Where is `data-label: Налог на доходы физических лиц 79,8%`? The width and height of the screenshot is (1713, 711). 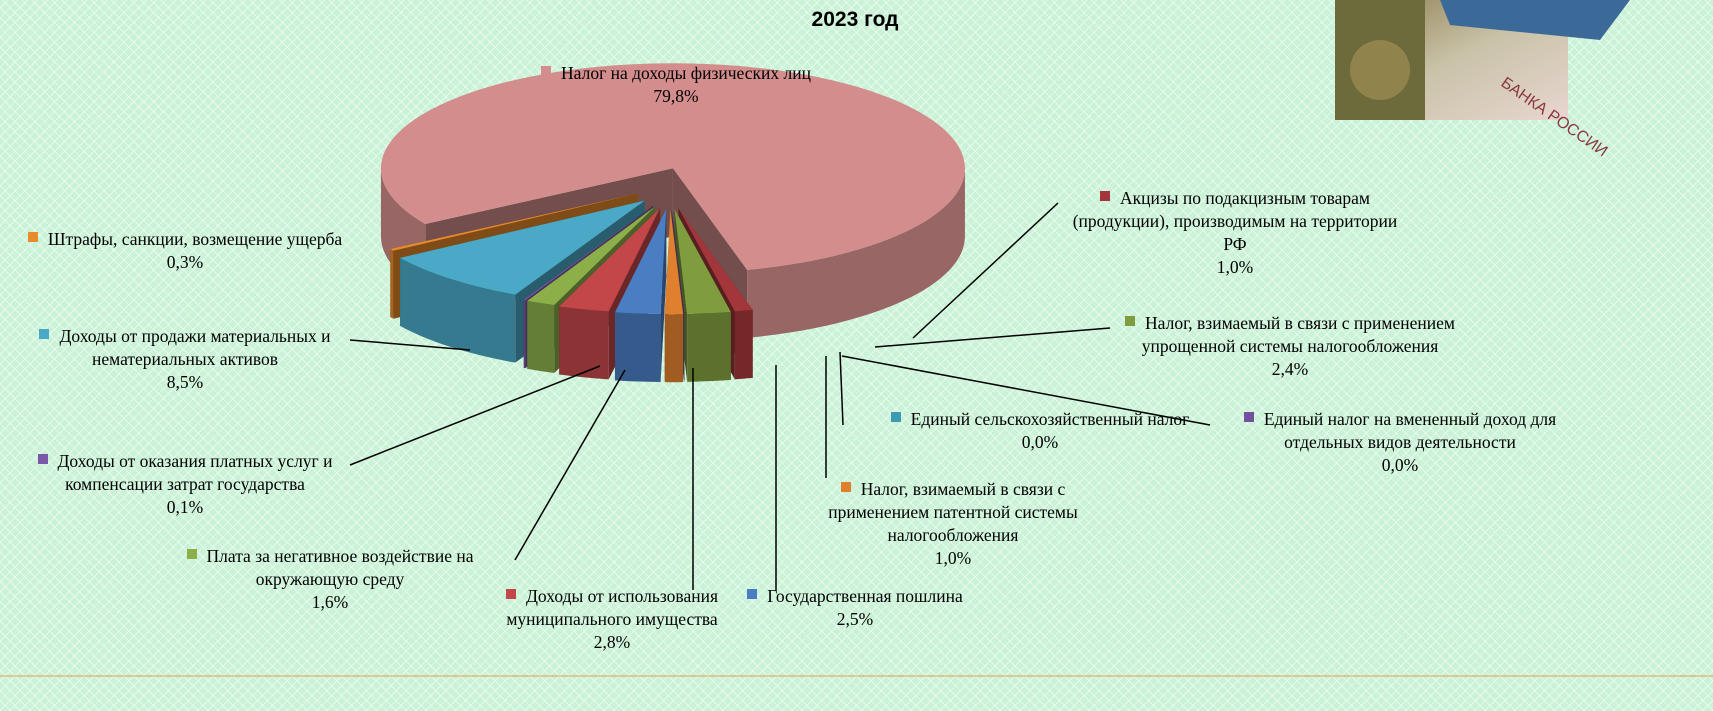 data-label: Налог на доходы физических лиц 79,8% is located at coordinates (676, 85).